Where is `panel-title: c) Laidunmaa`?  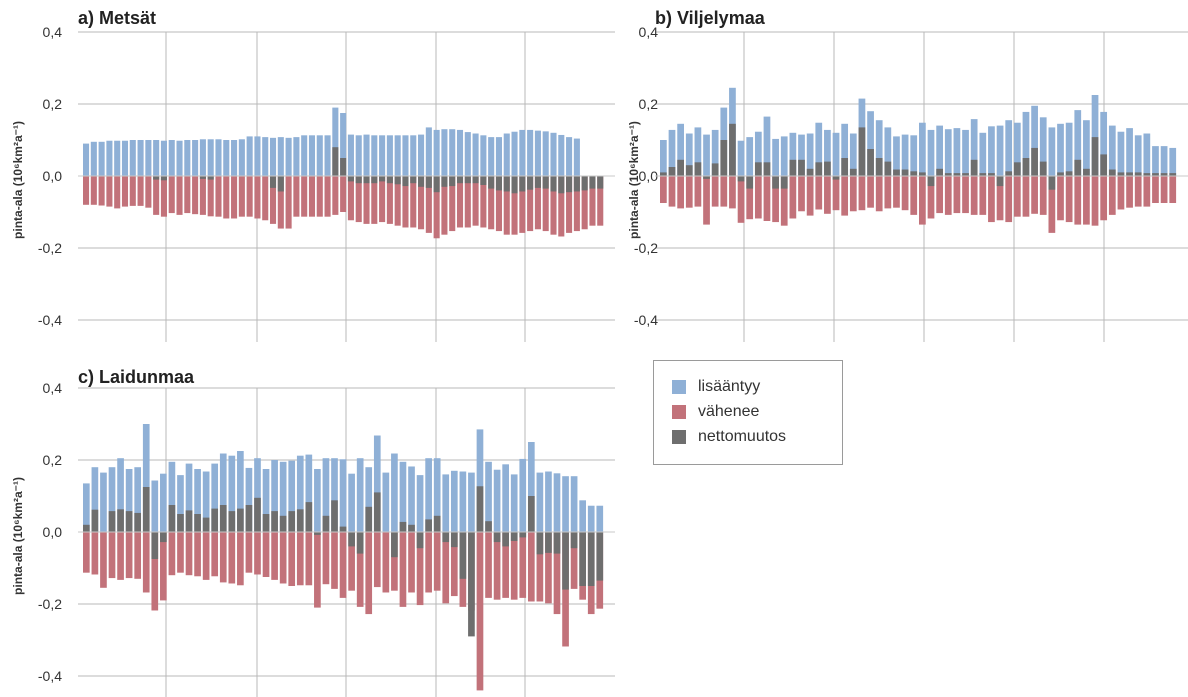 panel-title: c) Laidunmaa is located at coordinates (136, 377).